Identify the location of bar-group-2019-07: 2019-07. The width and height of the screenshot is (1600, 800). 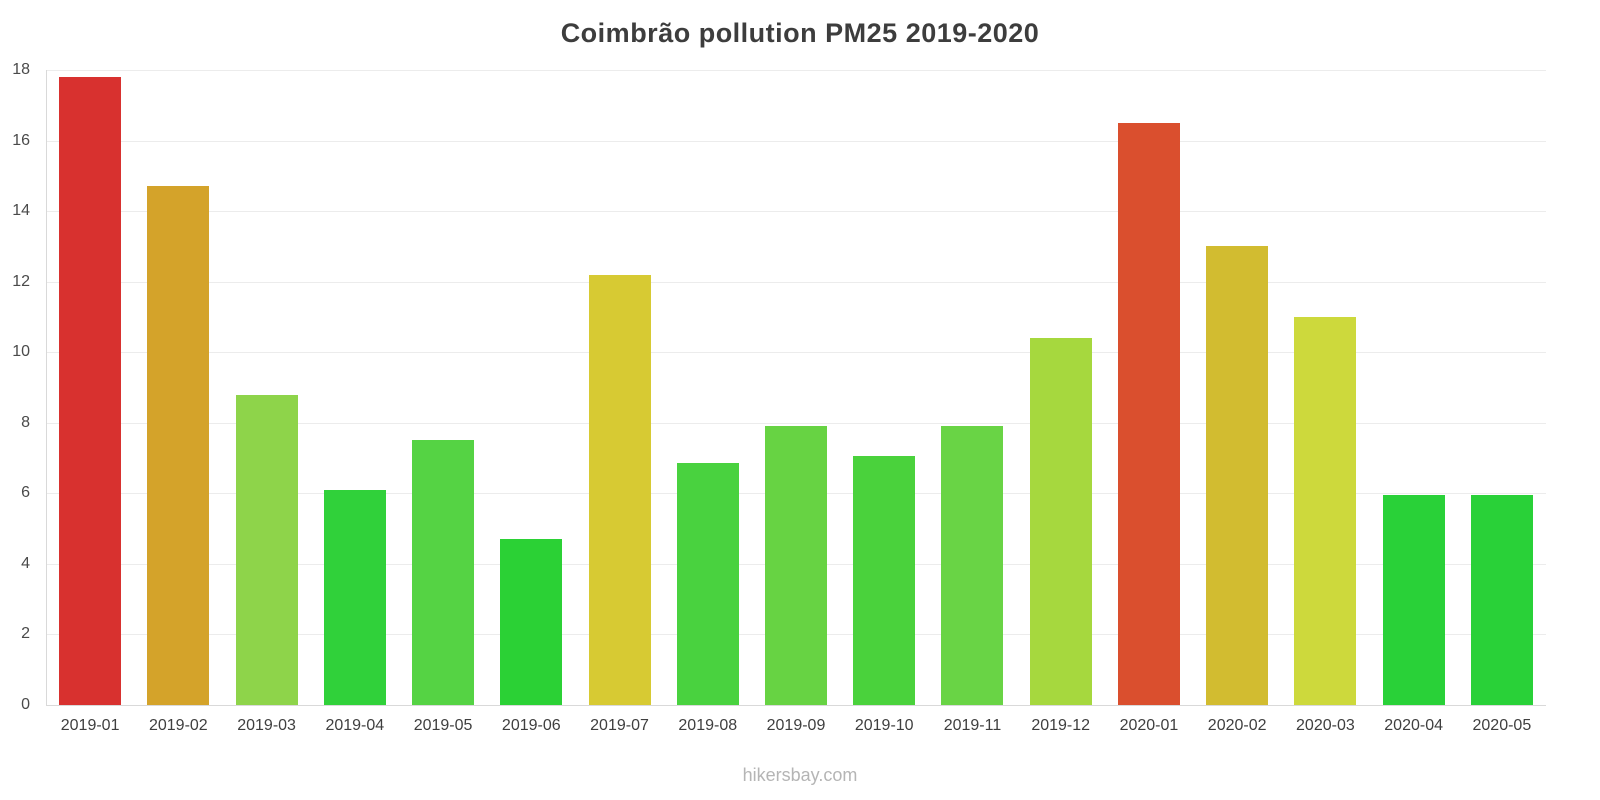
(619, 402).